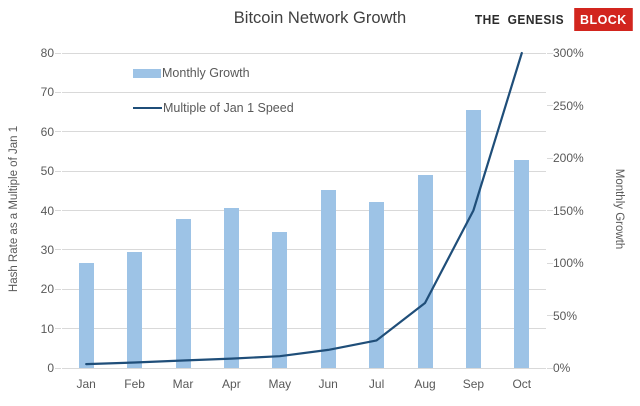 This screenshot has height=406, width=640. I want to click on bar-jun, so click(328, 278).